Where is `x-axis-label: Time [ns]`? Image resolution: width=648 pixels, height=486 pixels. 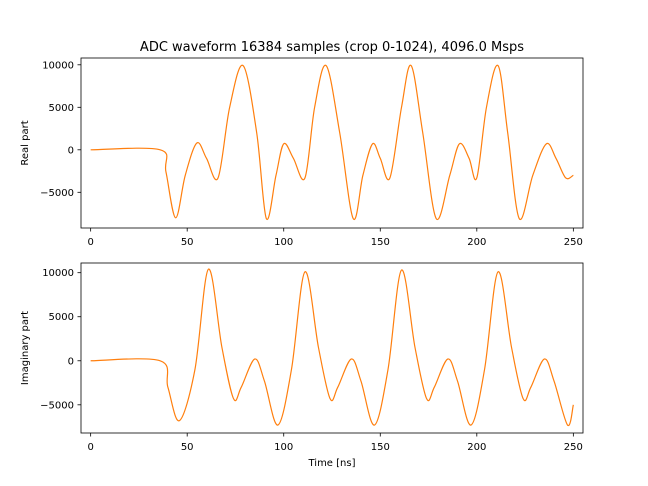
x-axis-label: Time [ns] is located at coordinates (331, 463).